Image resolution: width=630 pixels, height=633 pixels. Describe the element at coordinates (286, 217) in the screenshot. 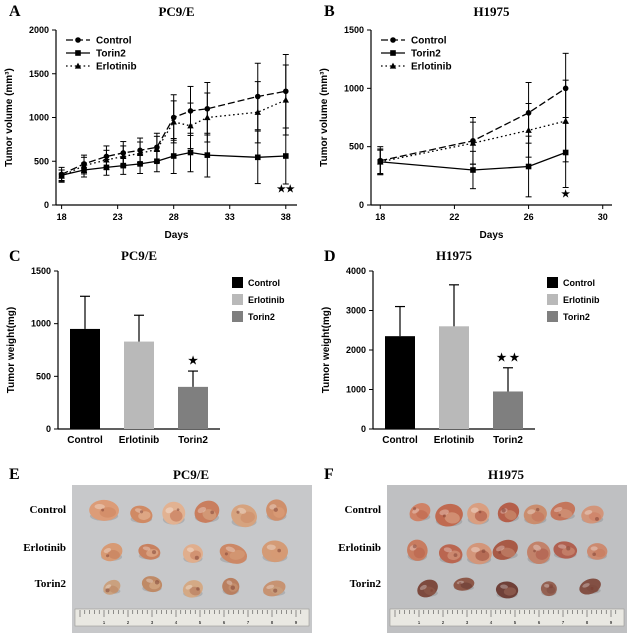

I see `svg-text: 38` at that location.